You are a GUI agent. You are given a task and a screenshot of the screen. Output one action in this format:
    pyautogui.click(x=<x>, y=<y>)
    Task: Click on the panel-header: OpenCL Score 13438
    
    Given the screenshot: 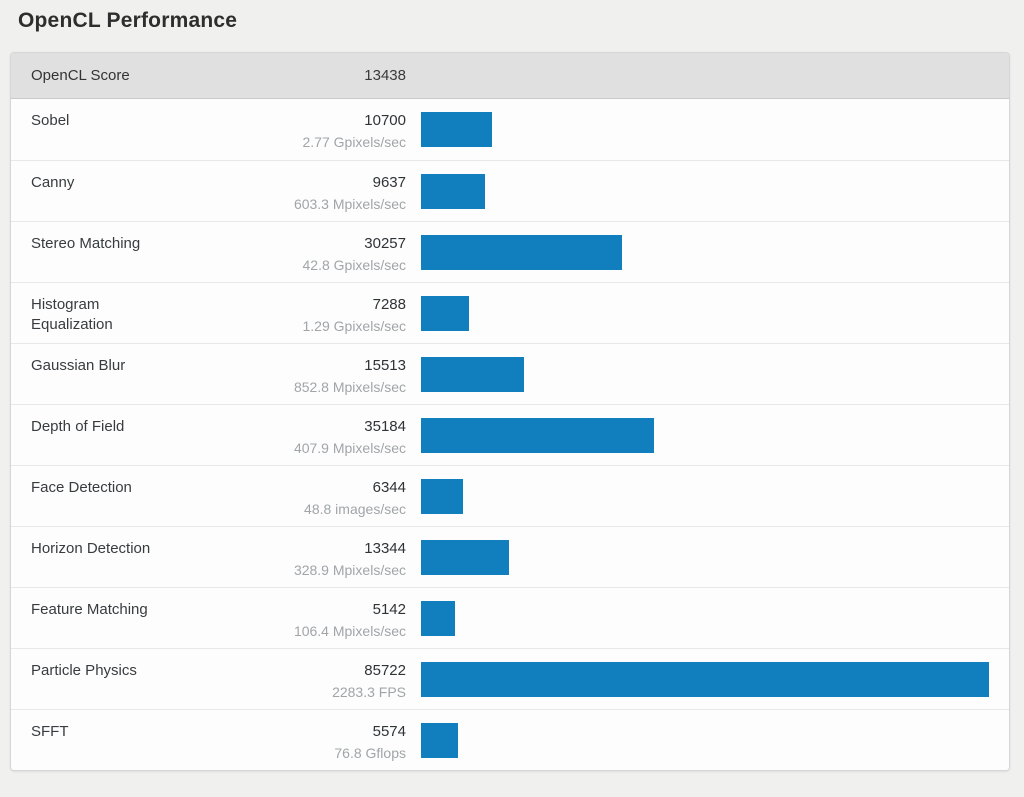 What is the action you would take?
    pyautogui.click(x=510, y=76)
    